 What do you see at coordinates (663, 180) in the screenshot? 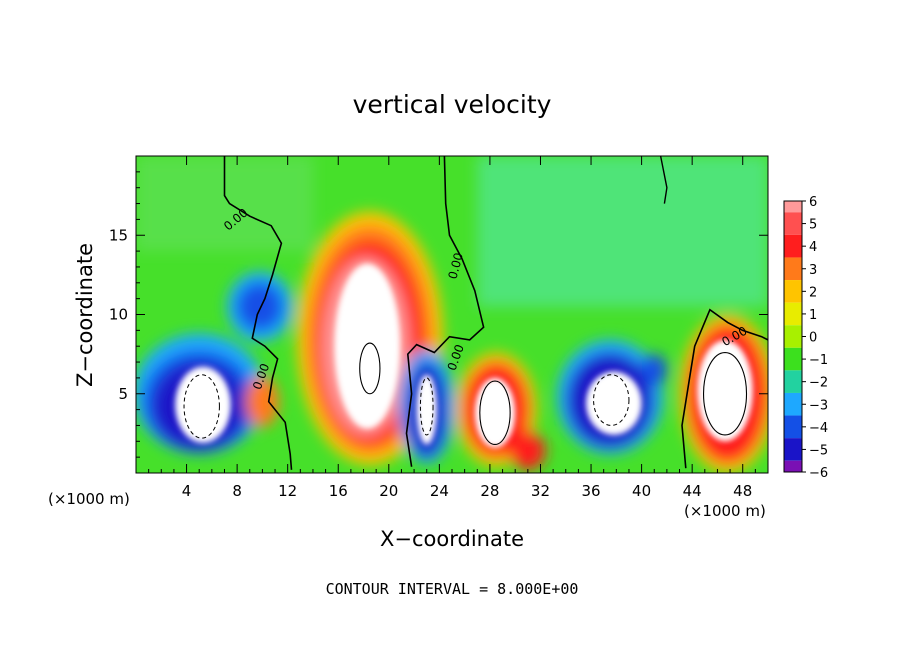
I see `zero-contour-top` at bounding box center [663, 180].